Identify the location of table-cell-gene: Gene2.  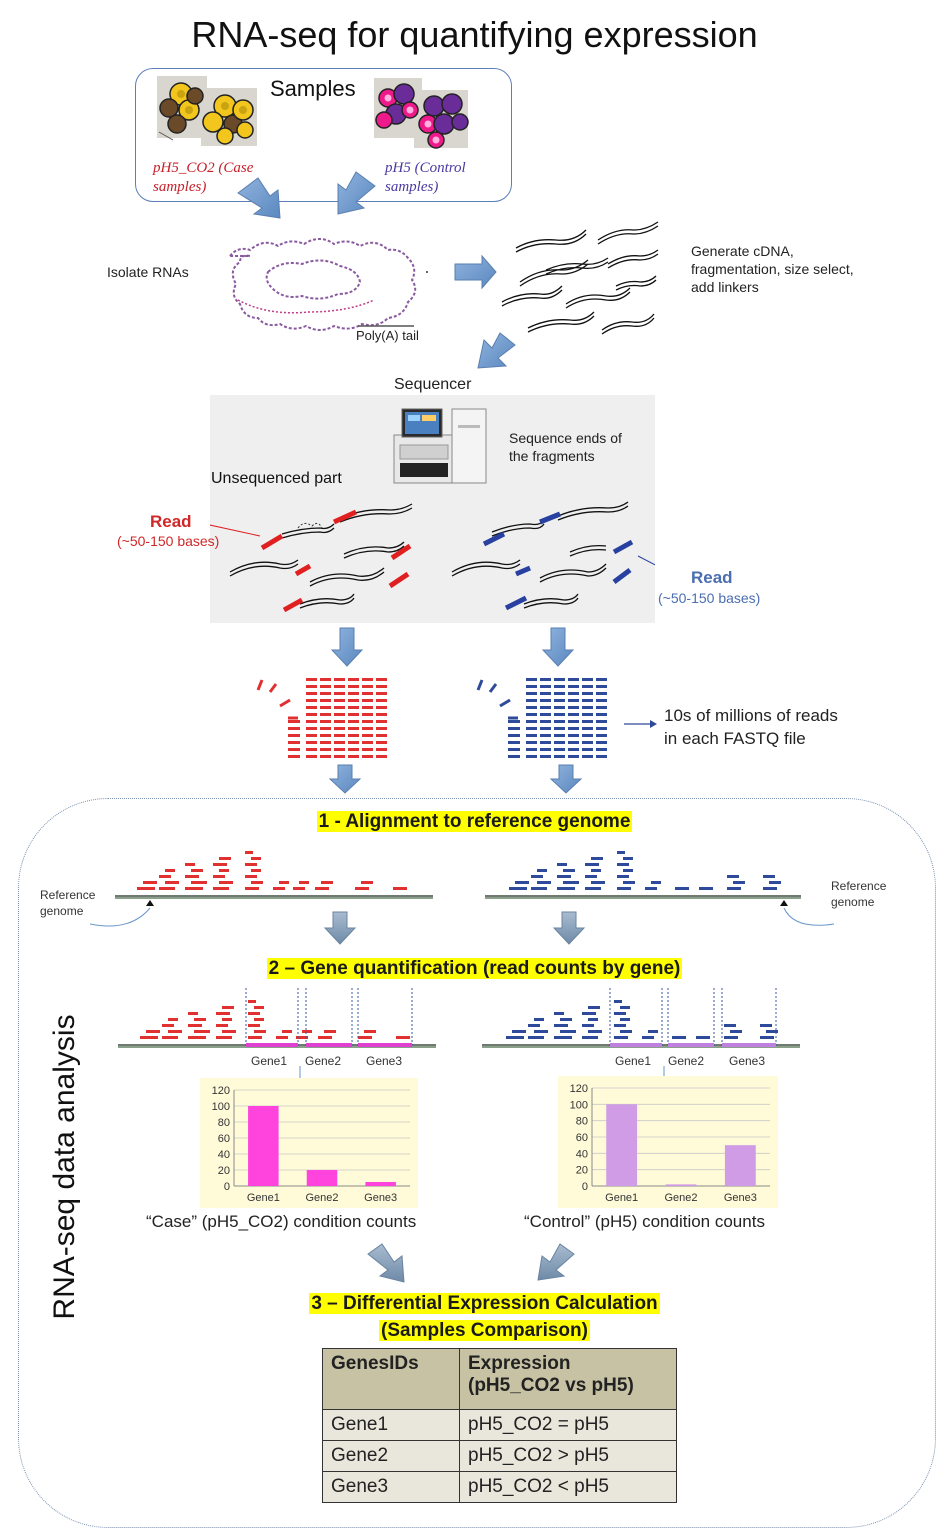
(391, 1456).